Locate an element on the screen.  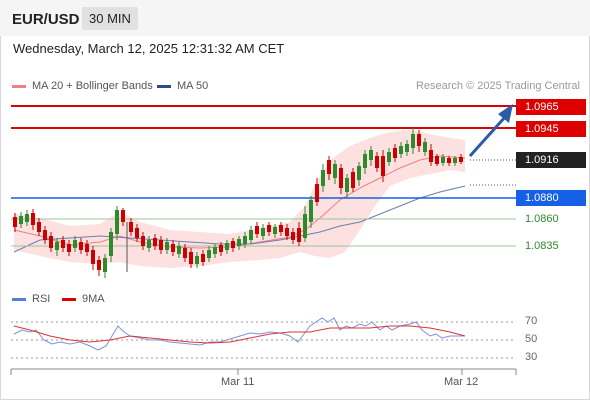
research-credit: Research © 2025 Trading Central is located at coordinates (497, 86).